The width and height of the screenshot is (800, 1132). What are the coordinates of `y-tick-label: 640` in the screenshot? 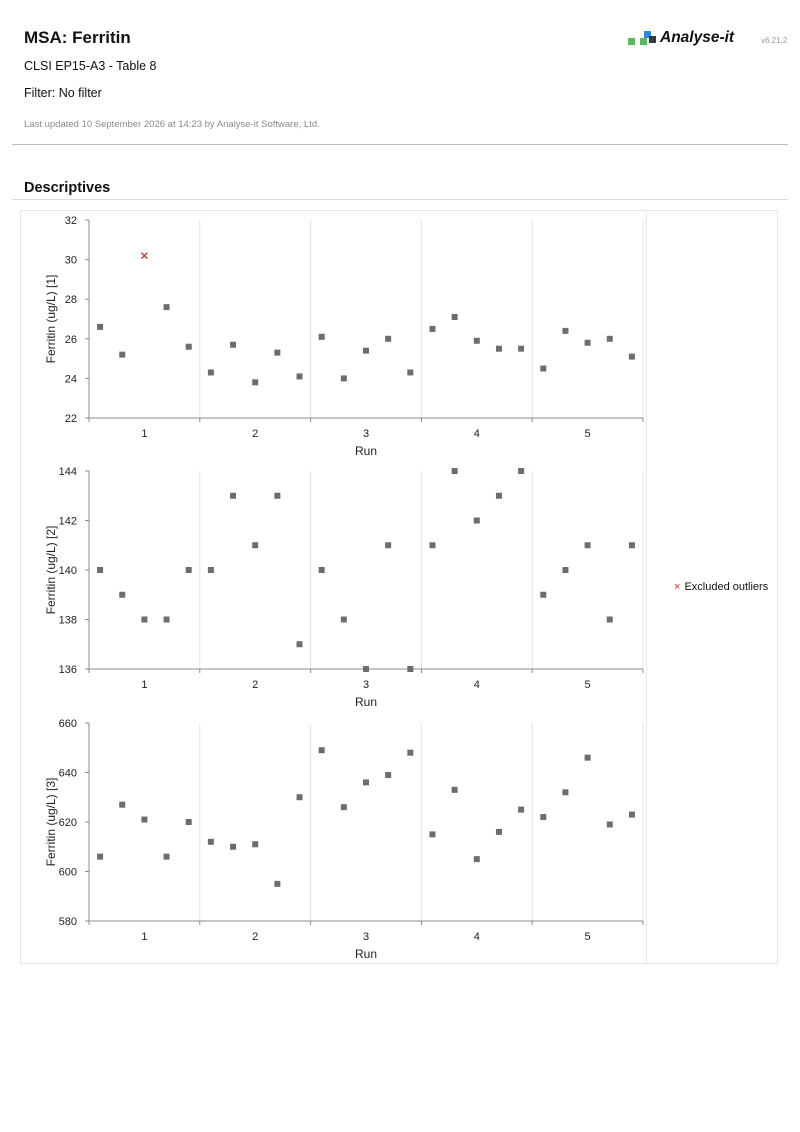 It's located at (68, 774).